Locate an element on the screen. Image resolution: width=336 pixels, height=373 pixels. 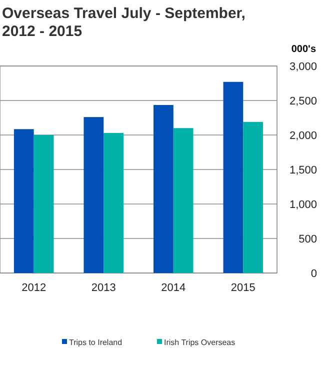
x-tick-label: 2014 is located at coordinates (173, 288).